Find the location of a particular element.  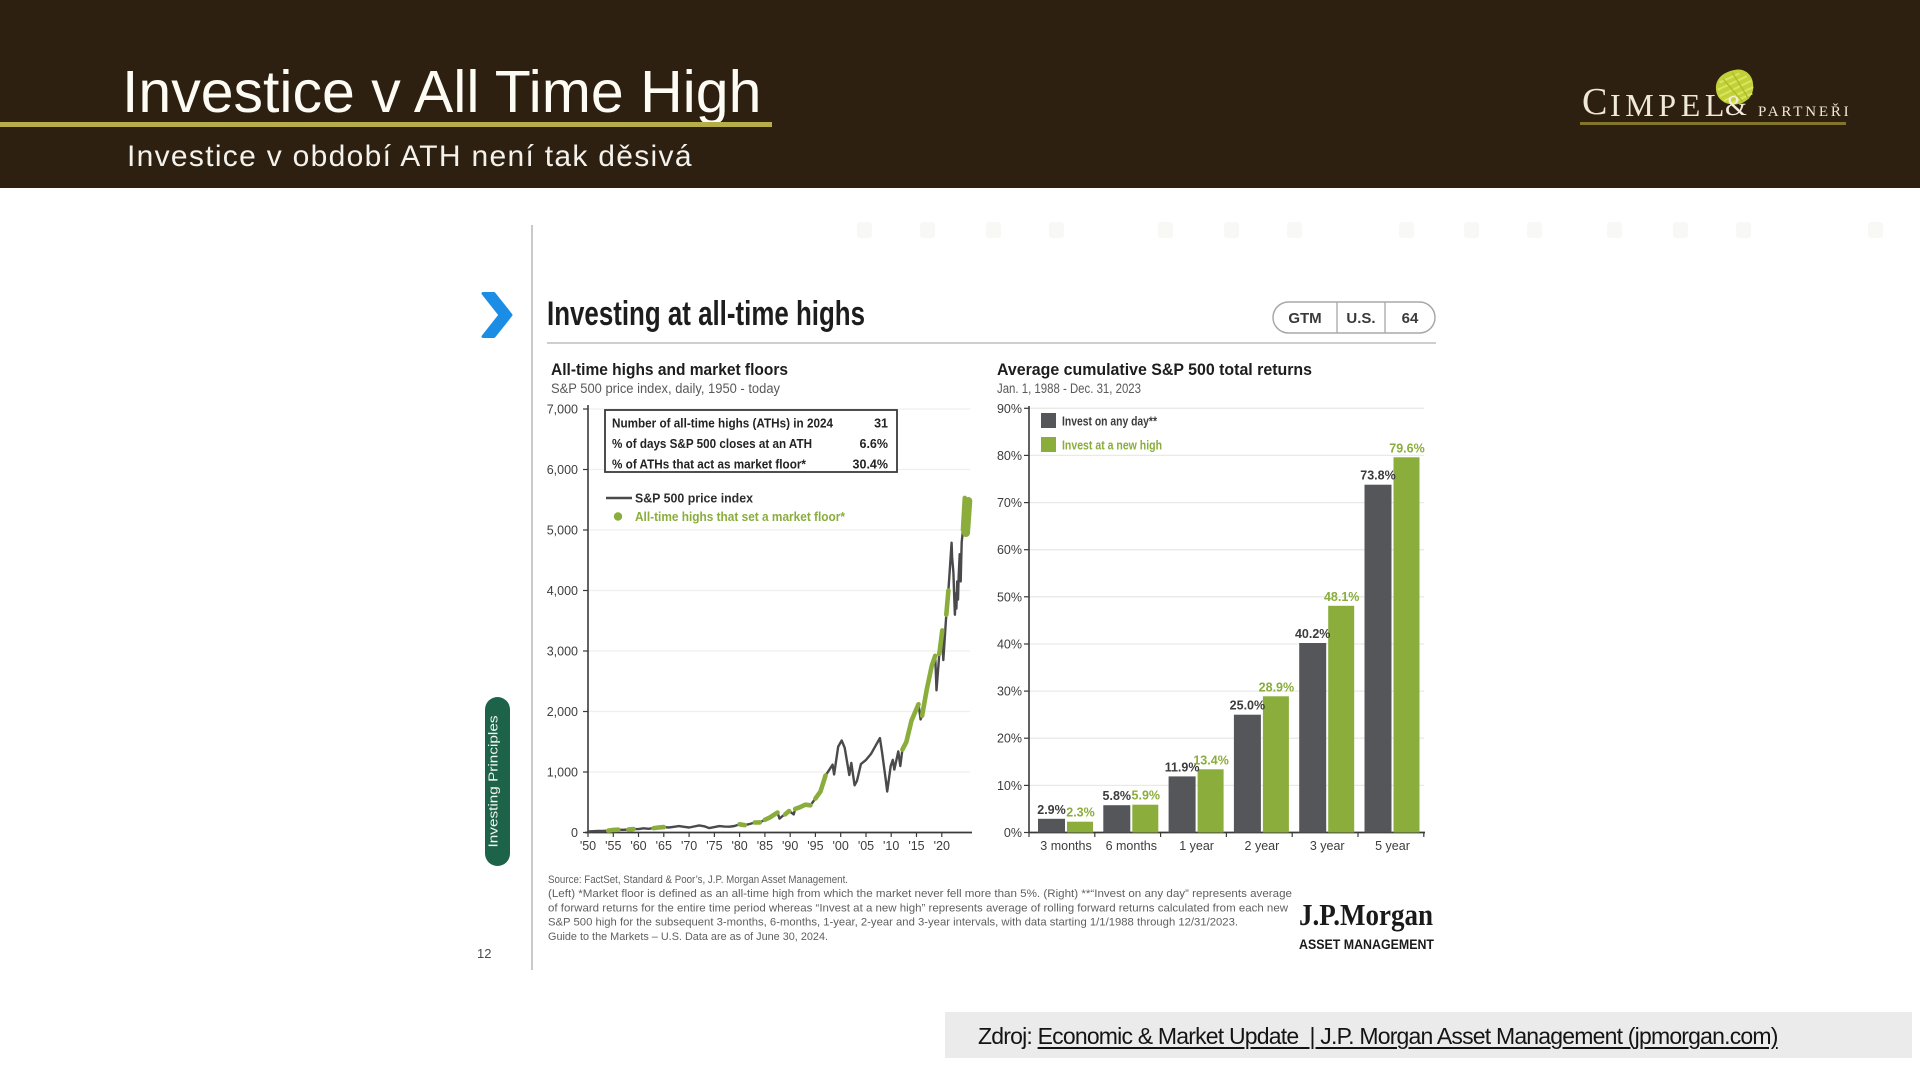

svg-text: 2.9% is located at coordinates (1051, 810).